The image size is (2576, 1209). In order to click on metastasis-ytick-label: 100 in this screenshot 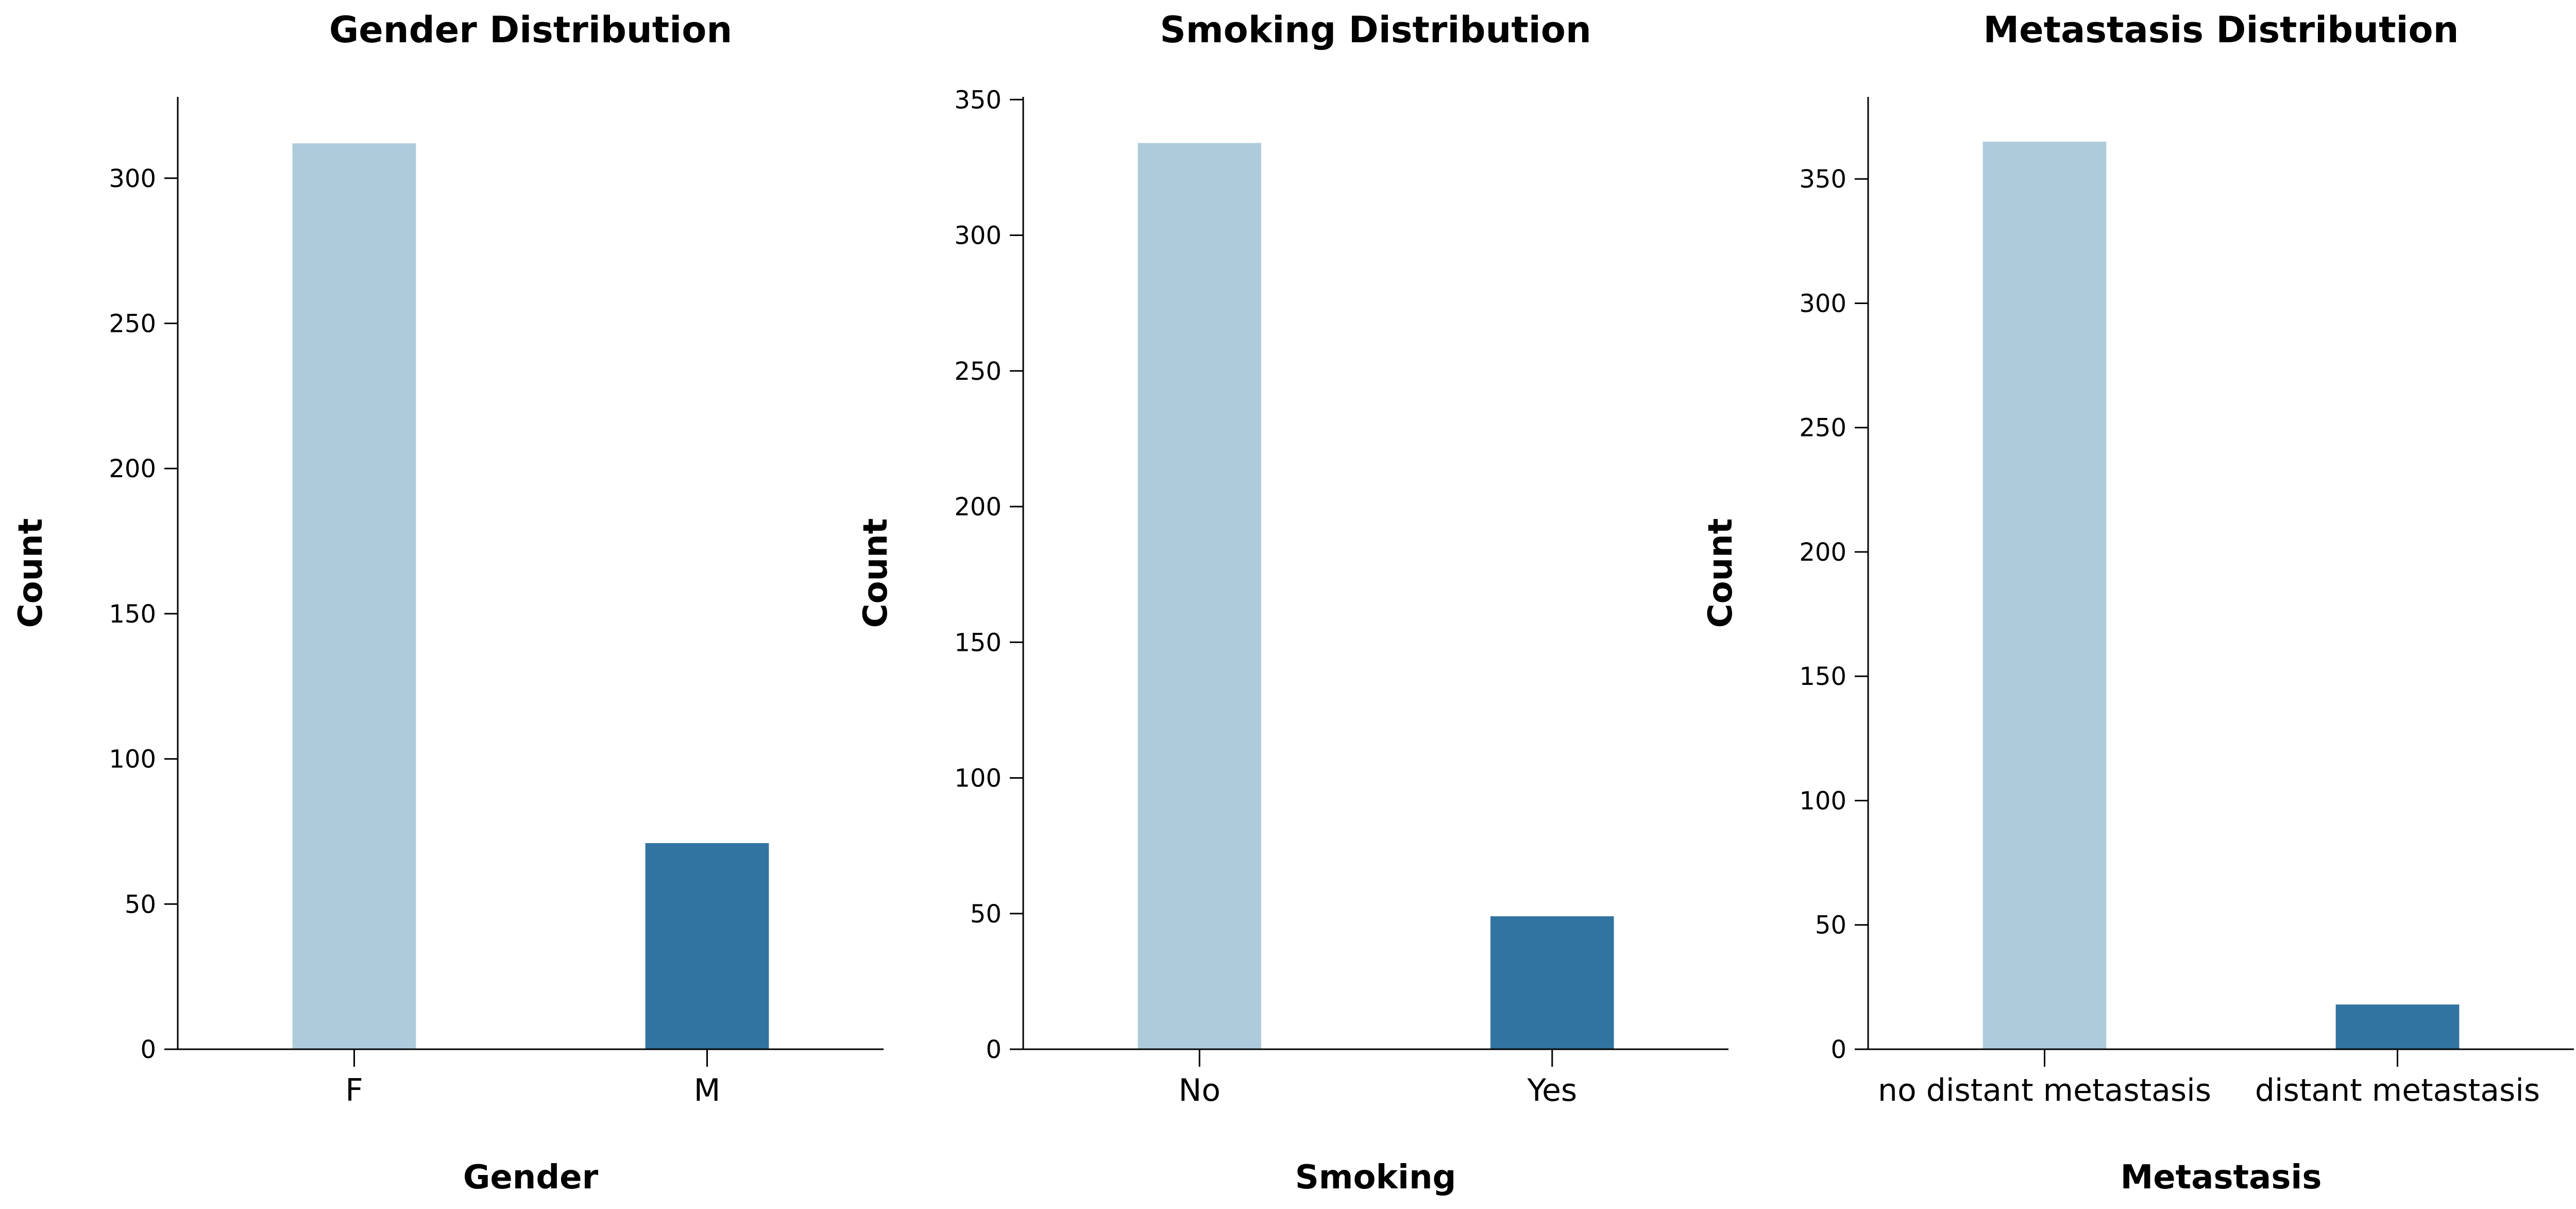, I will do `click(1822, 801)`.